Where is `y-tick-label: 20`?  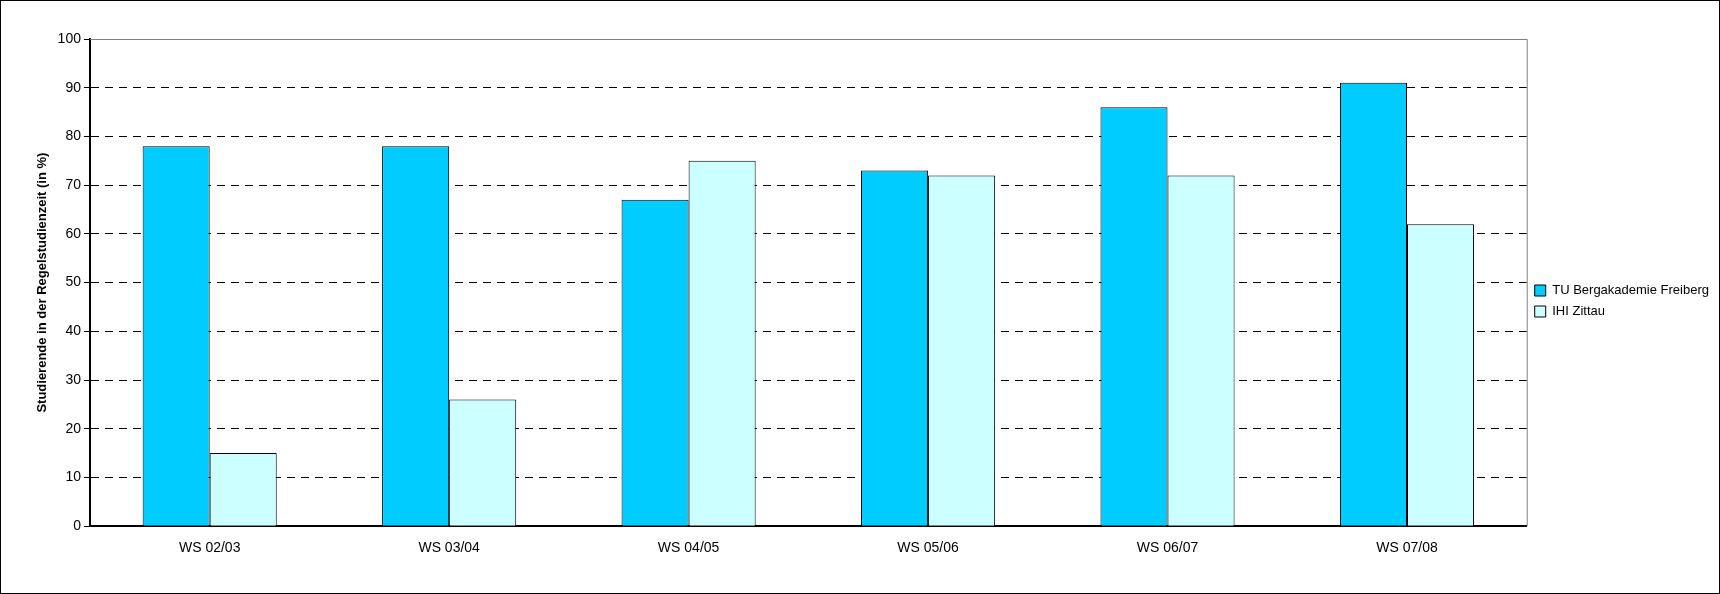 y-tick-label: 20 is located at coordinates (73, 427).